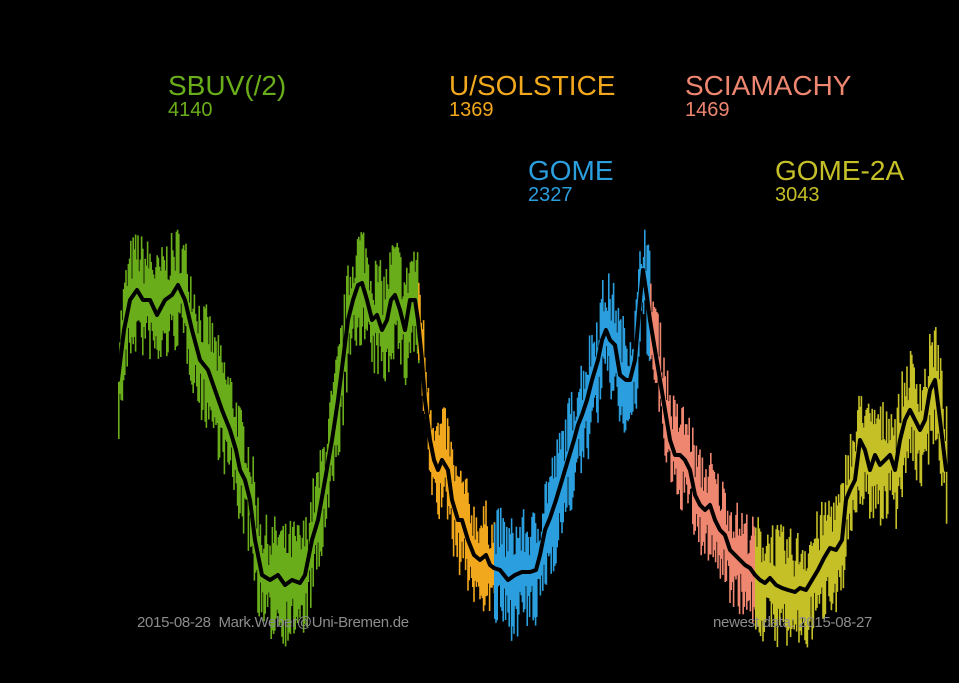 Image resolution: width=959 pixels, height=683 pixels. Describe the element at coordinates (227, 85) in the screenshot. I see `instrument-name: SBUV(/2)` at that location.